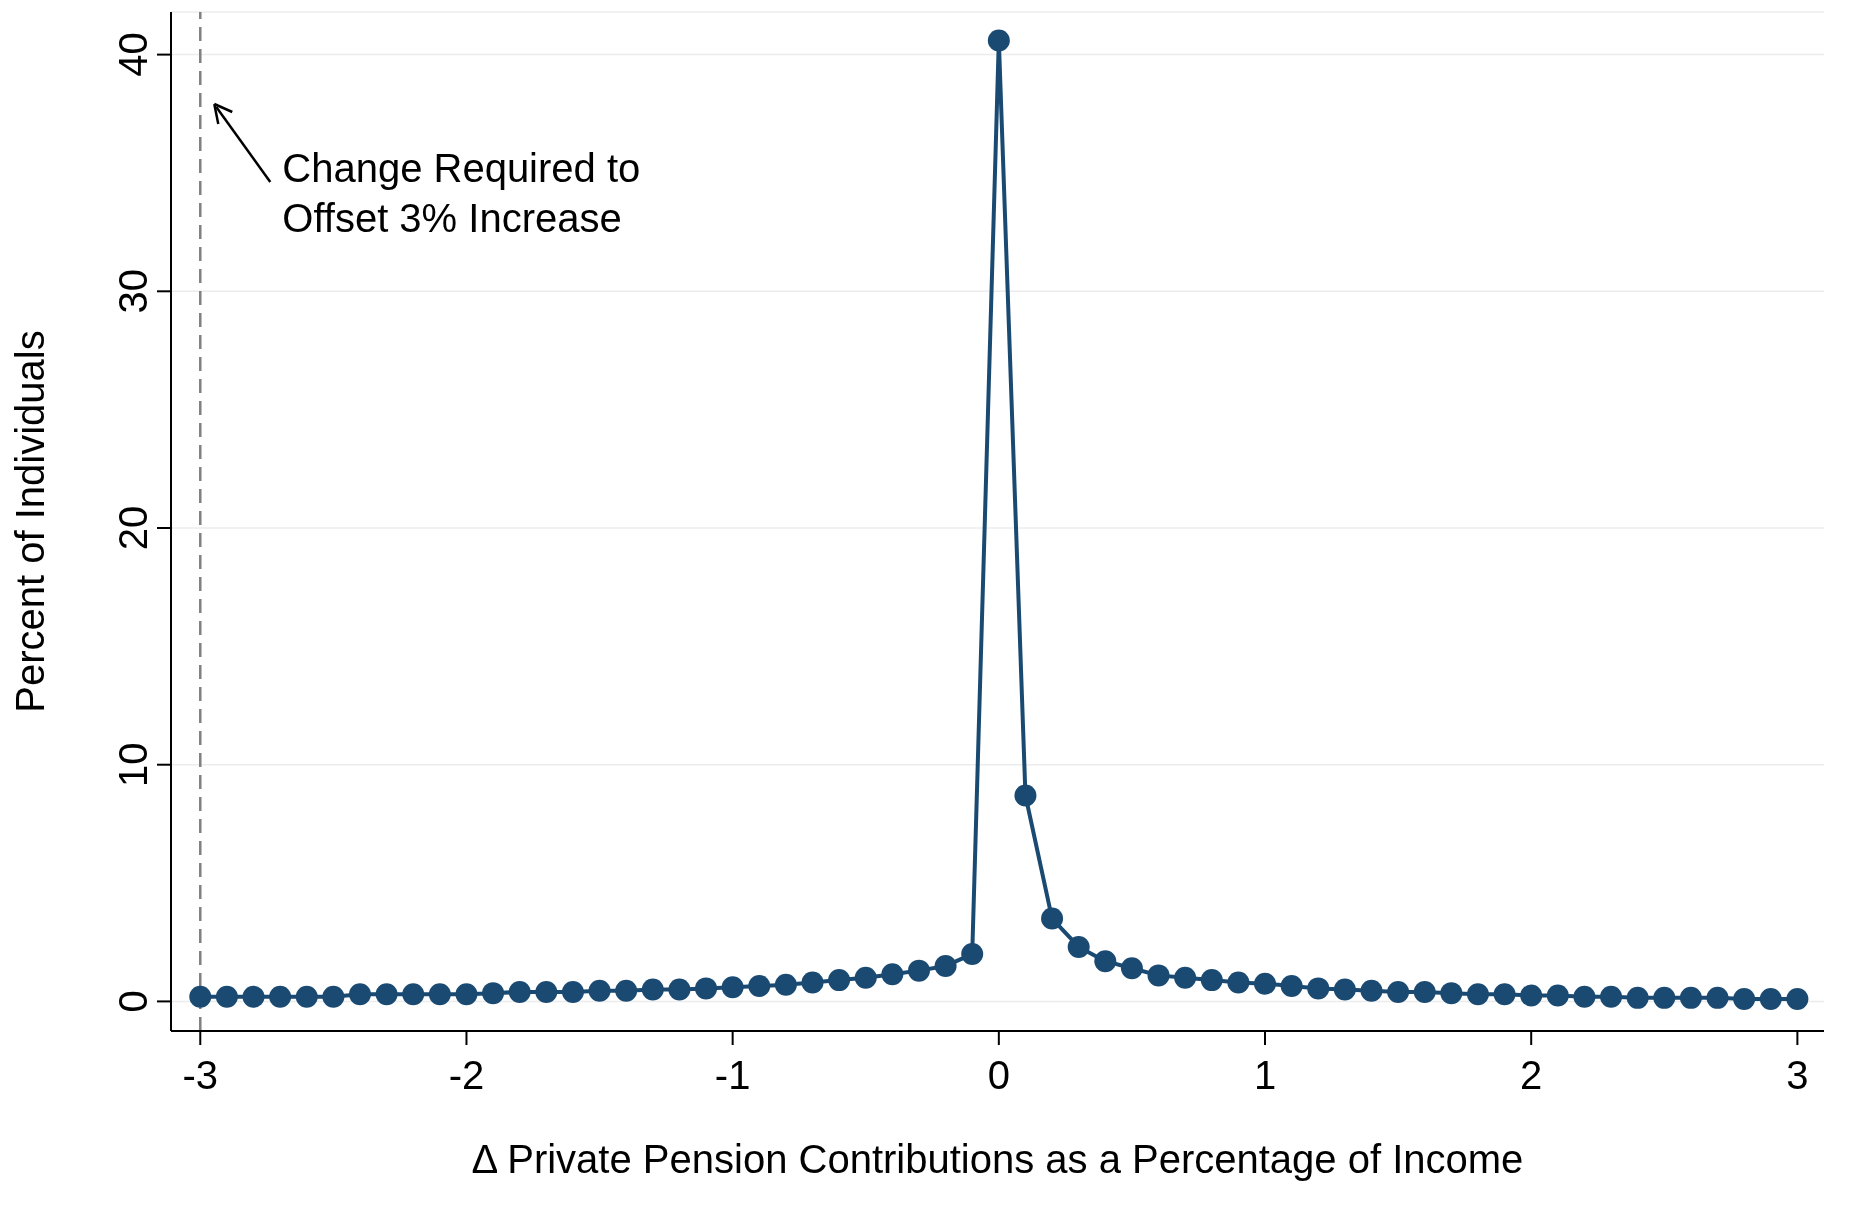 The width and height of the screenshot is (1854, 1211). I want to click on x-tick-label: -2, so click(466, 1075).